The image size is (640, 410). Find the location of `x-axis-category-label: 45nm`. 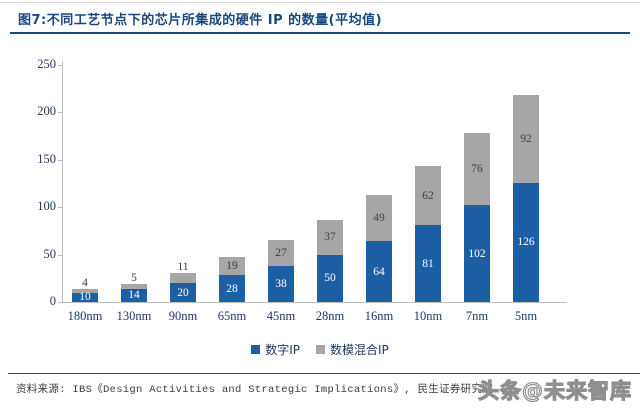

x-axis-category-label: 45nm is located at coordinates (281, 316).